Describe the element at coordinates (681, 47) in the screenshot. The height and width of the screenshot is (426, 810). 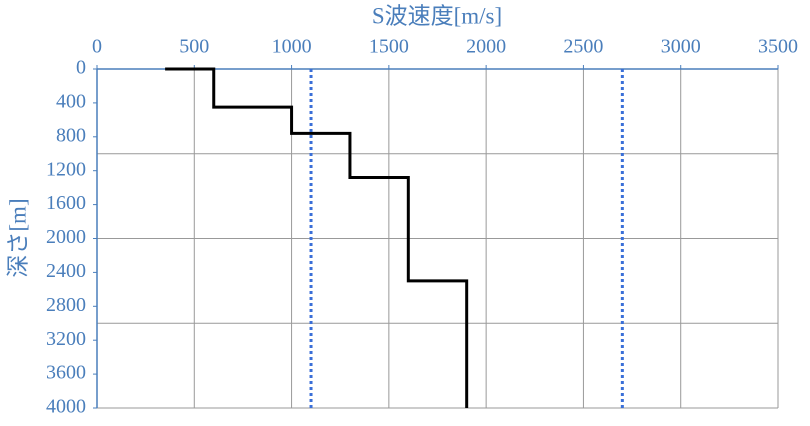
I see `x-tick-label: 3000` at that location.